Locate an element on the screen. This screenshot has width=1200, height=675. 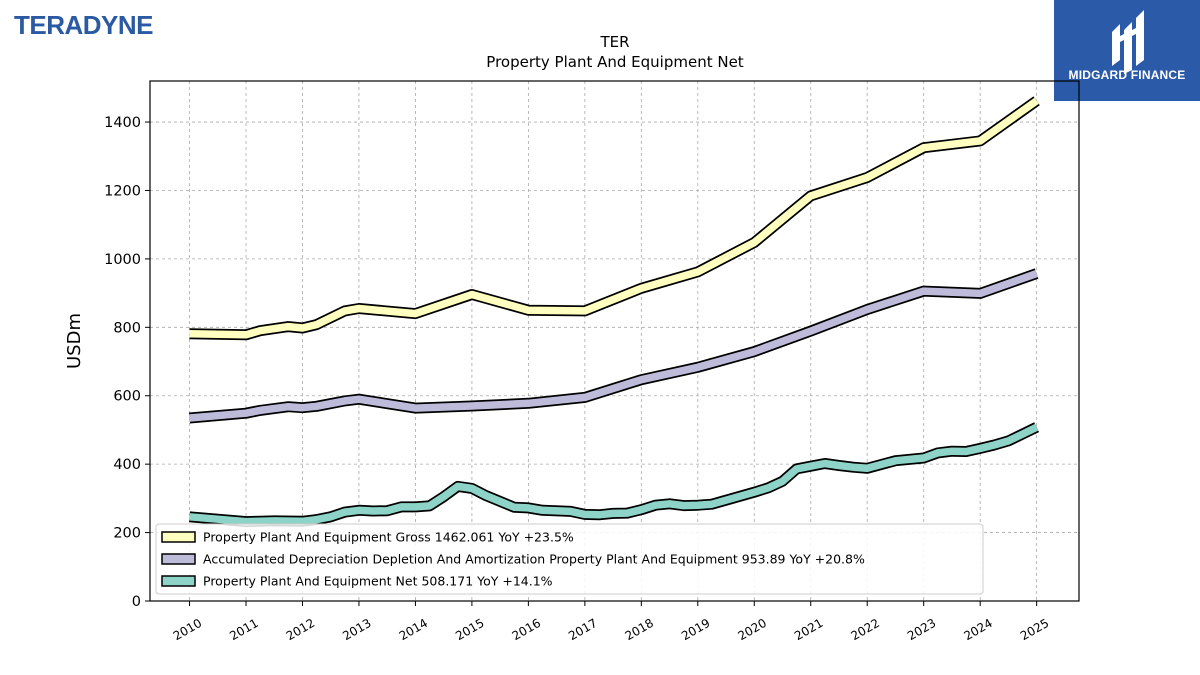
x-tick-label: 2011 is located at coordinates (243, 629).